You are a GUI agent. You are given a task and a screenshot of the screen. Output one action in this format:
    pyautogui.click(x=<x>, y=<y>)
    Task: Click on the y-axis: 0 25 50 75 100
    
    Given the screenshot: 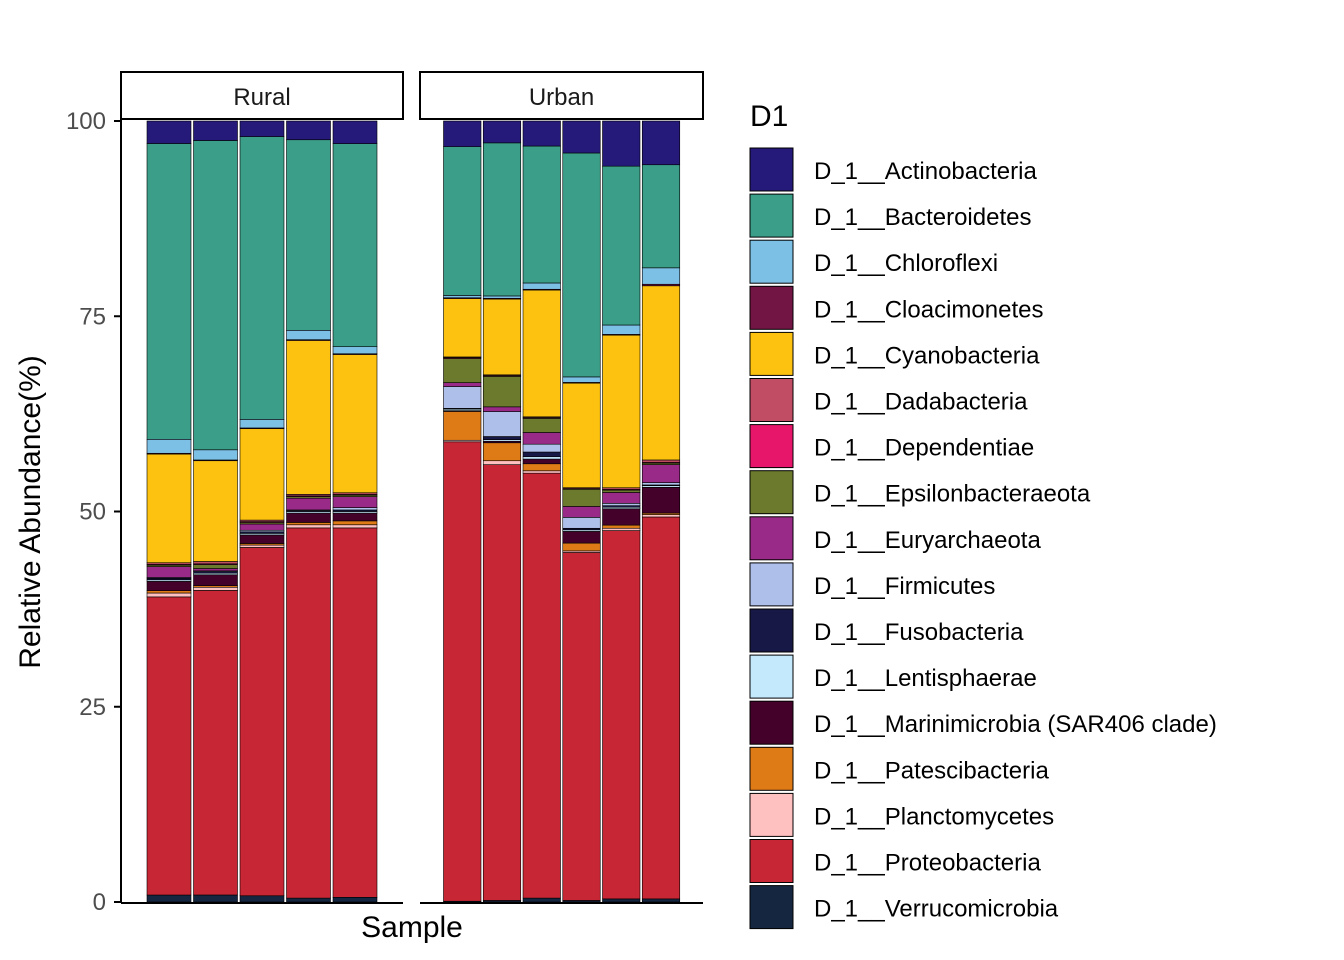 What is the action you would take?
    pyautogui.click(x=94, y=512)
    